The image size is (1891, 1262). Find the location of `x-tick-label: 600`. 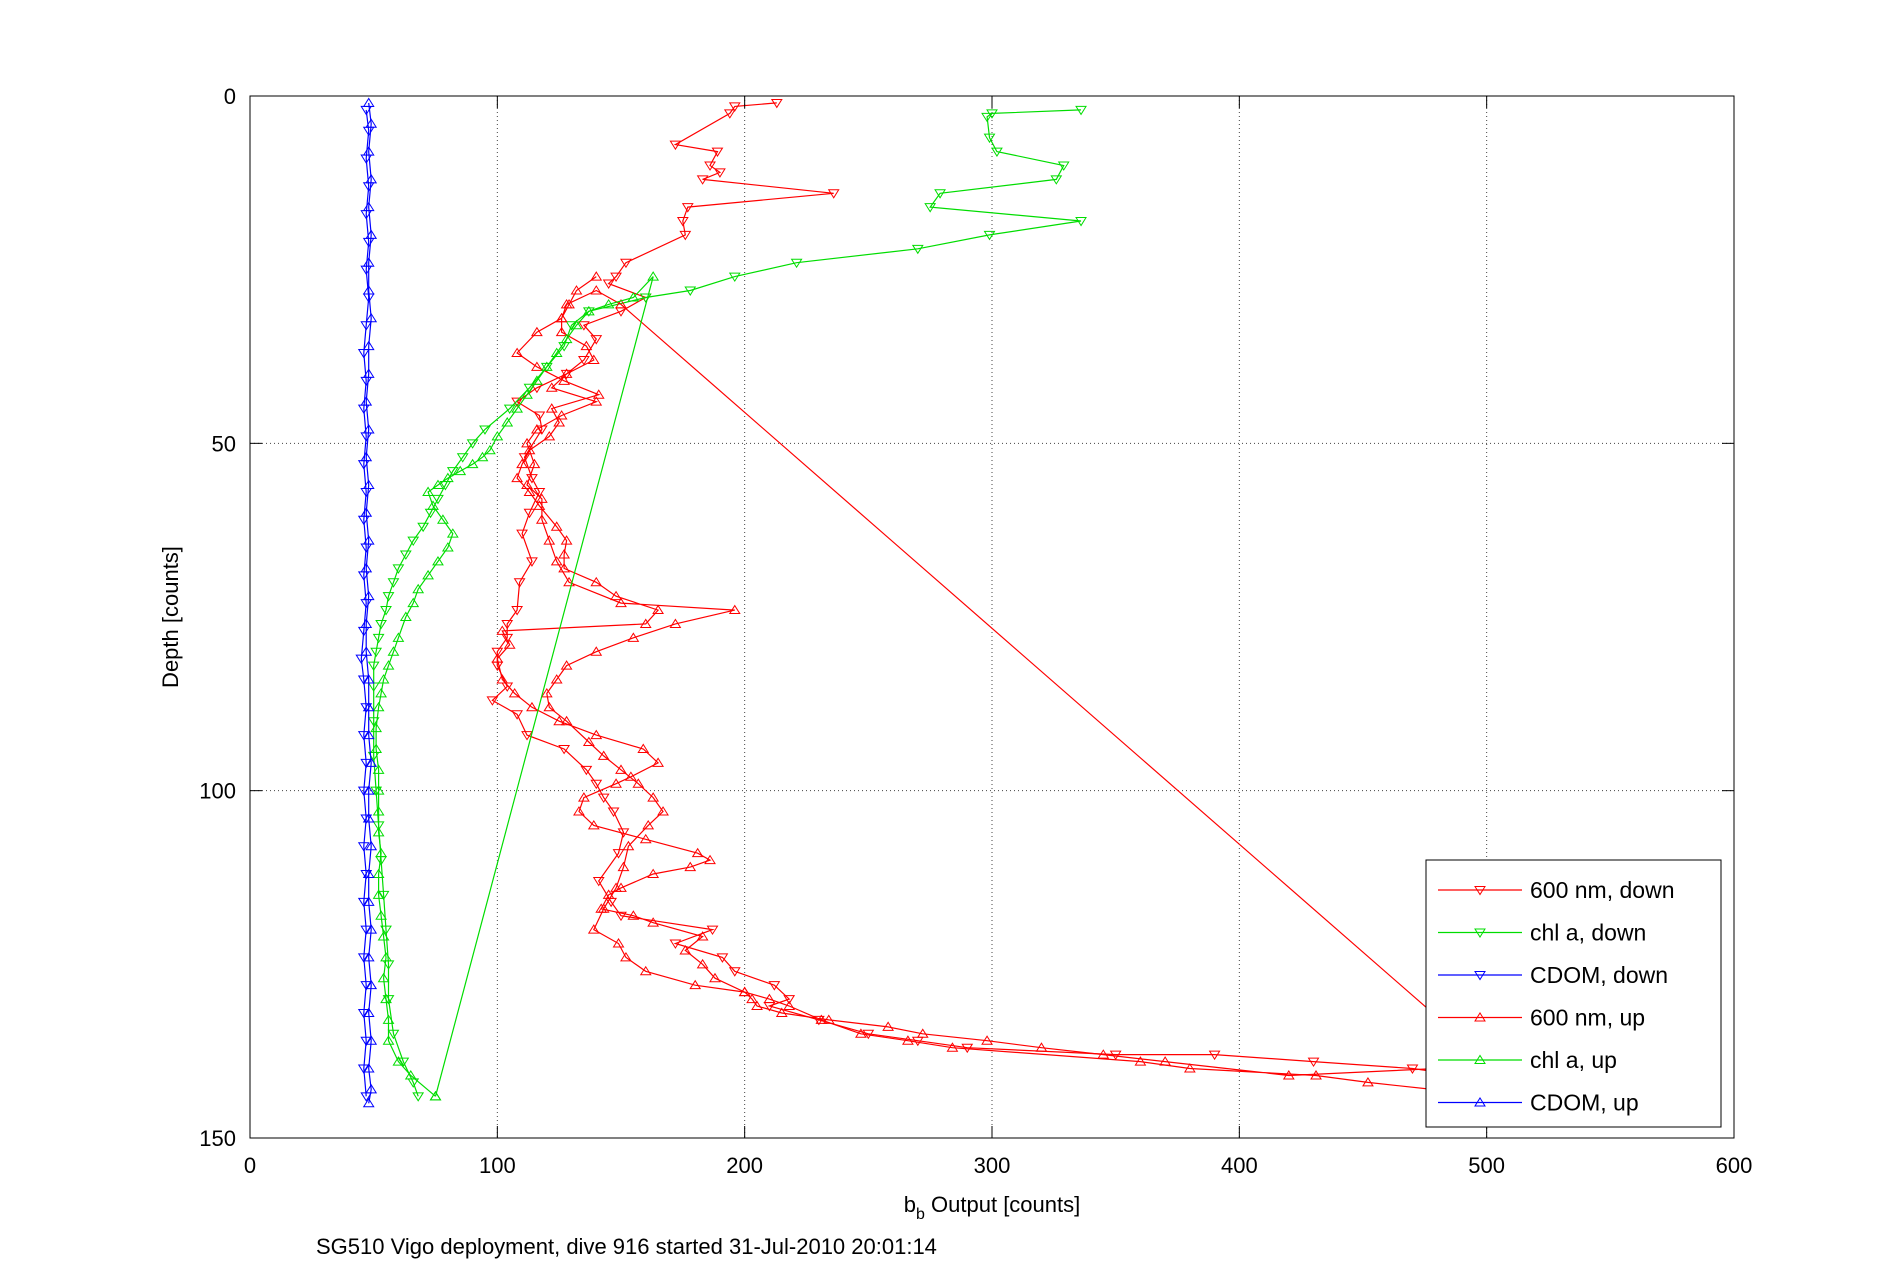

x-tick-label: 600 is located at coordinates (1734, 1165).